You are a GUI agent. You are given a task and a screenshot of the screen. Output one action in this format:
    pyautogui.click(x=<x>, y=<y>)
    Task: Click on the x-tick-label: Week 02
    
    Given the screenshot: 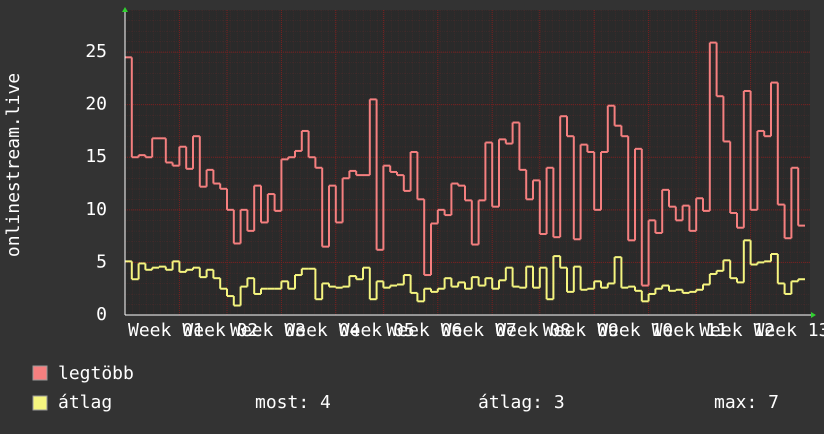 What is the action you would take?
    pyautogui.click(x=220, y=330)
    